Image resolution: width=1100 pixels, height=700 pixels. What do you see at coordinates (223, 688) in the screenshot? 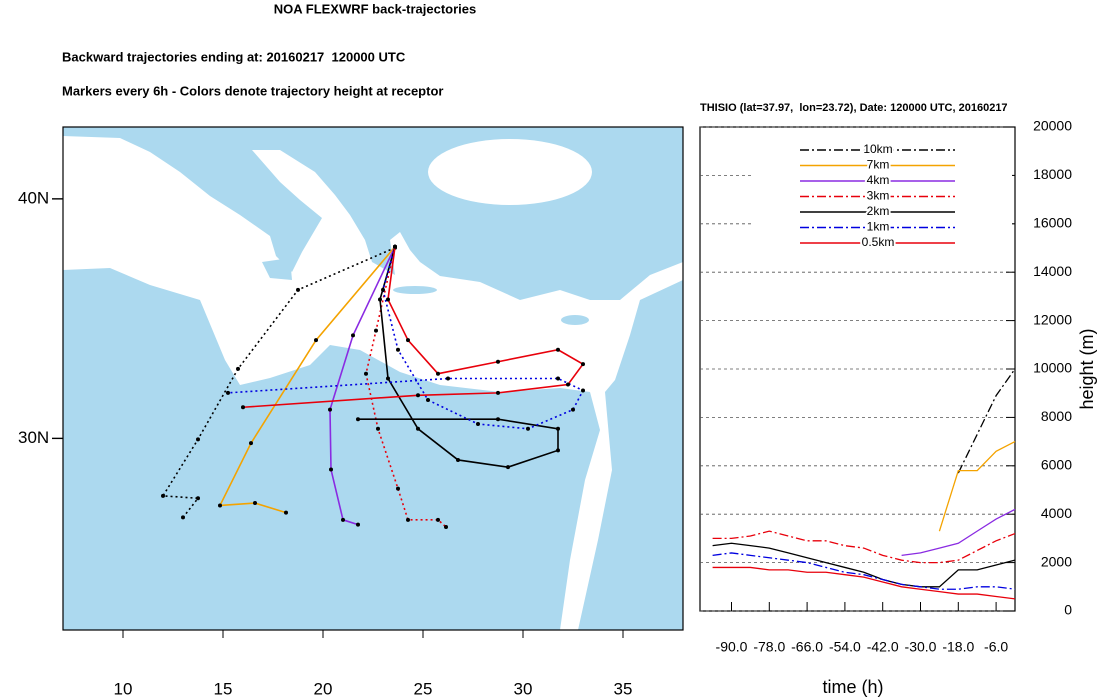
I see `x-tick-label: 15` at bounding box center [223, 688].